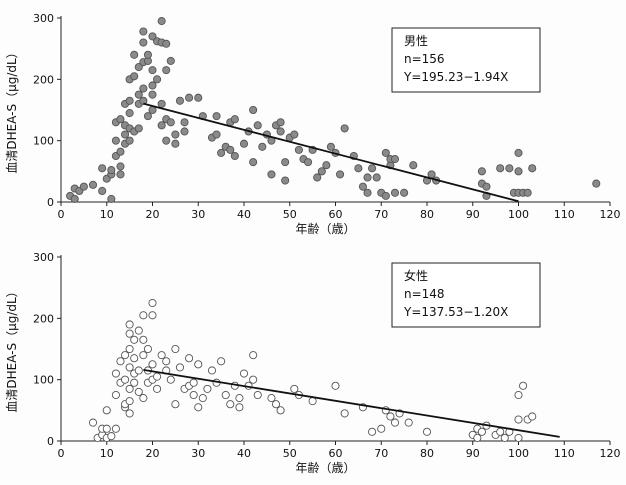  What do you see at coordinates (61, 214) in the screenshot?
I see `chart1-x-tick-label: 0` at bounding box center [61, 214].